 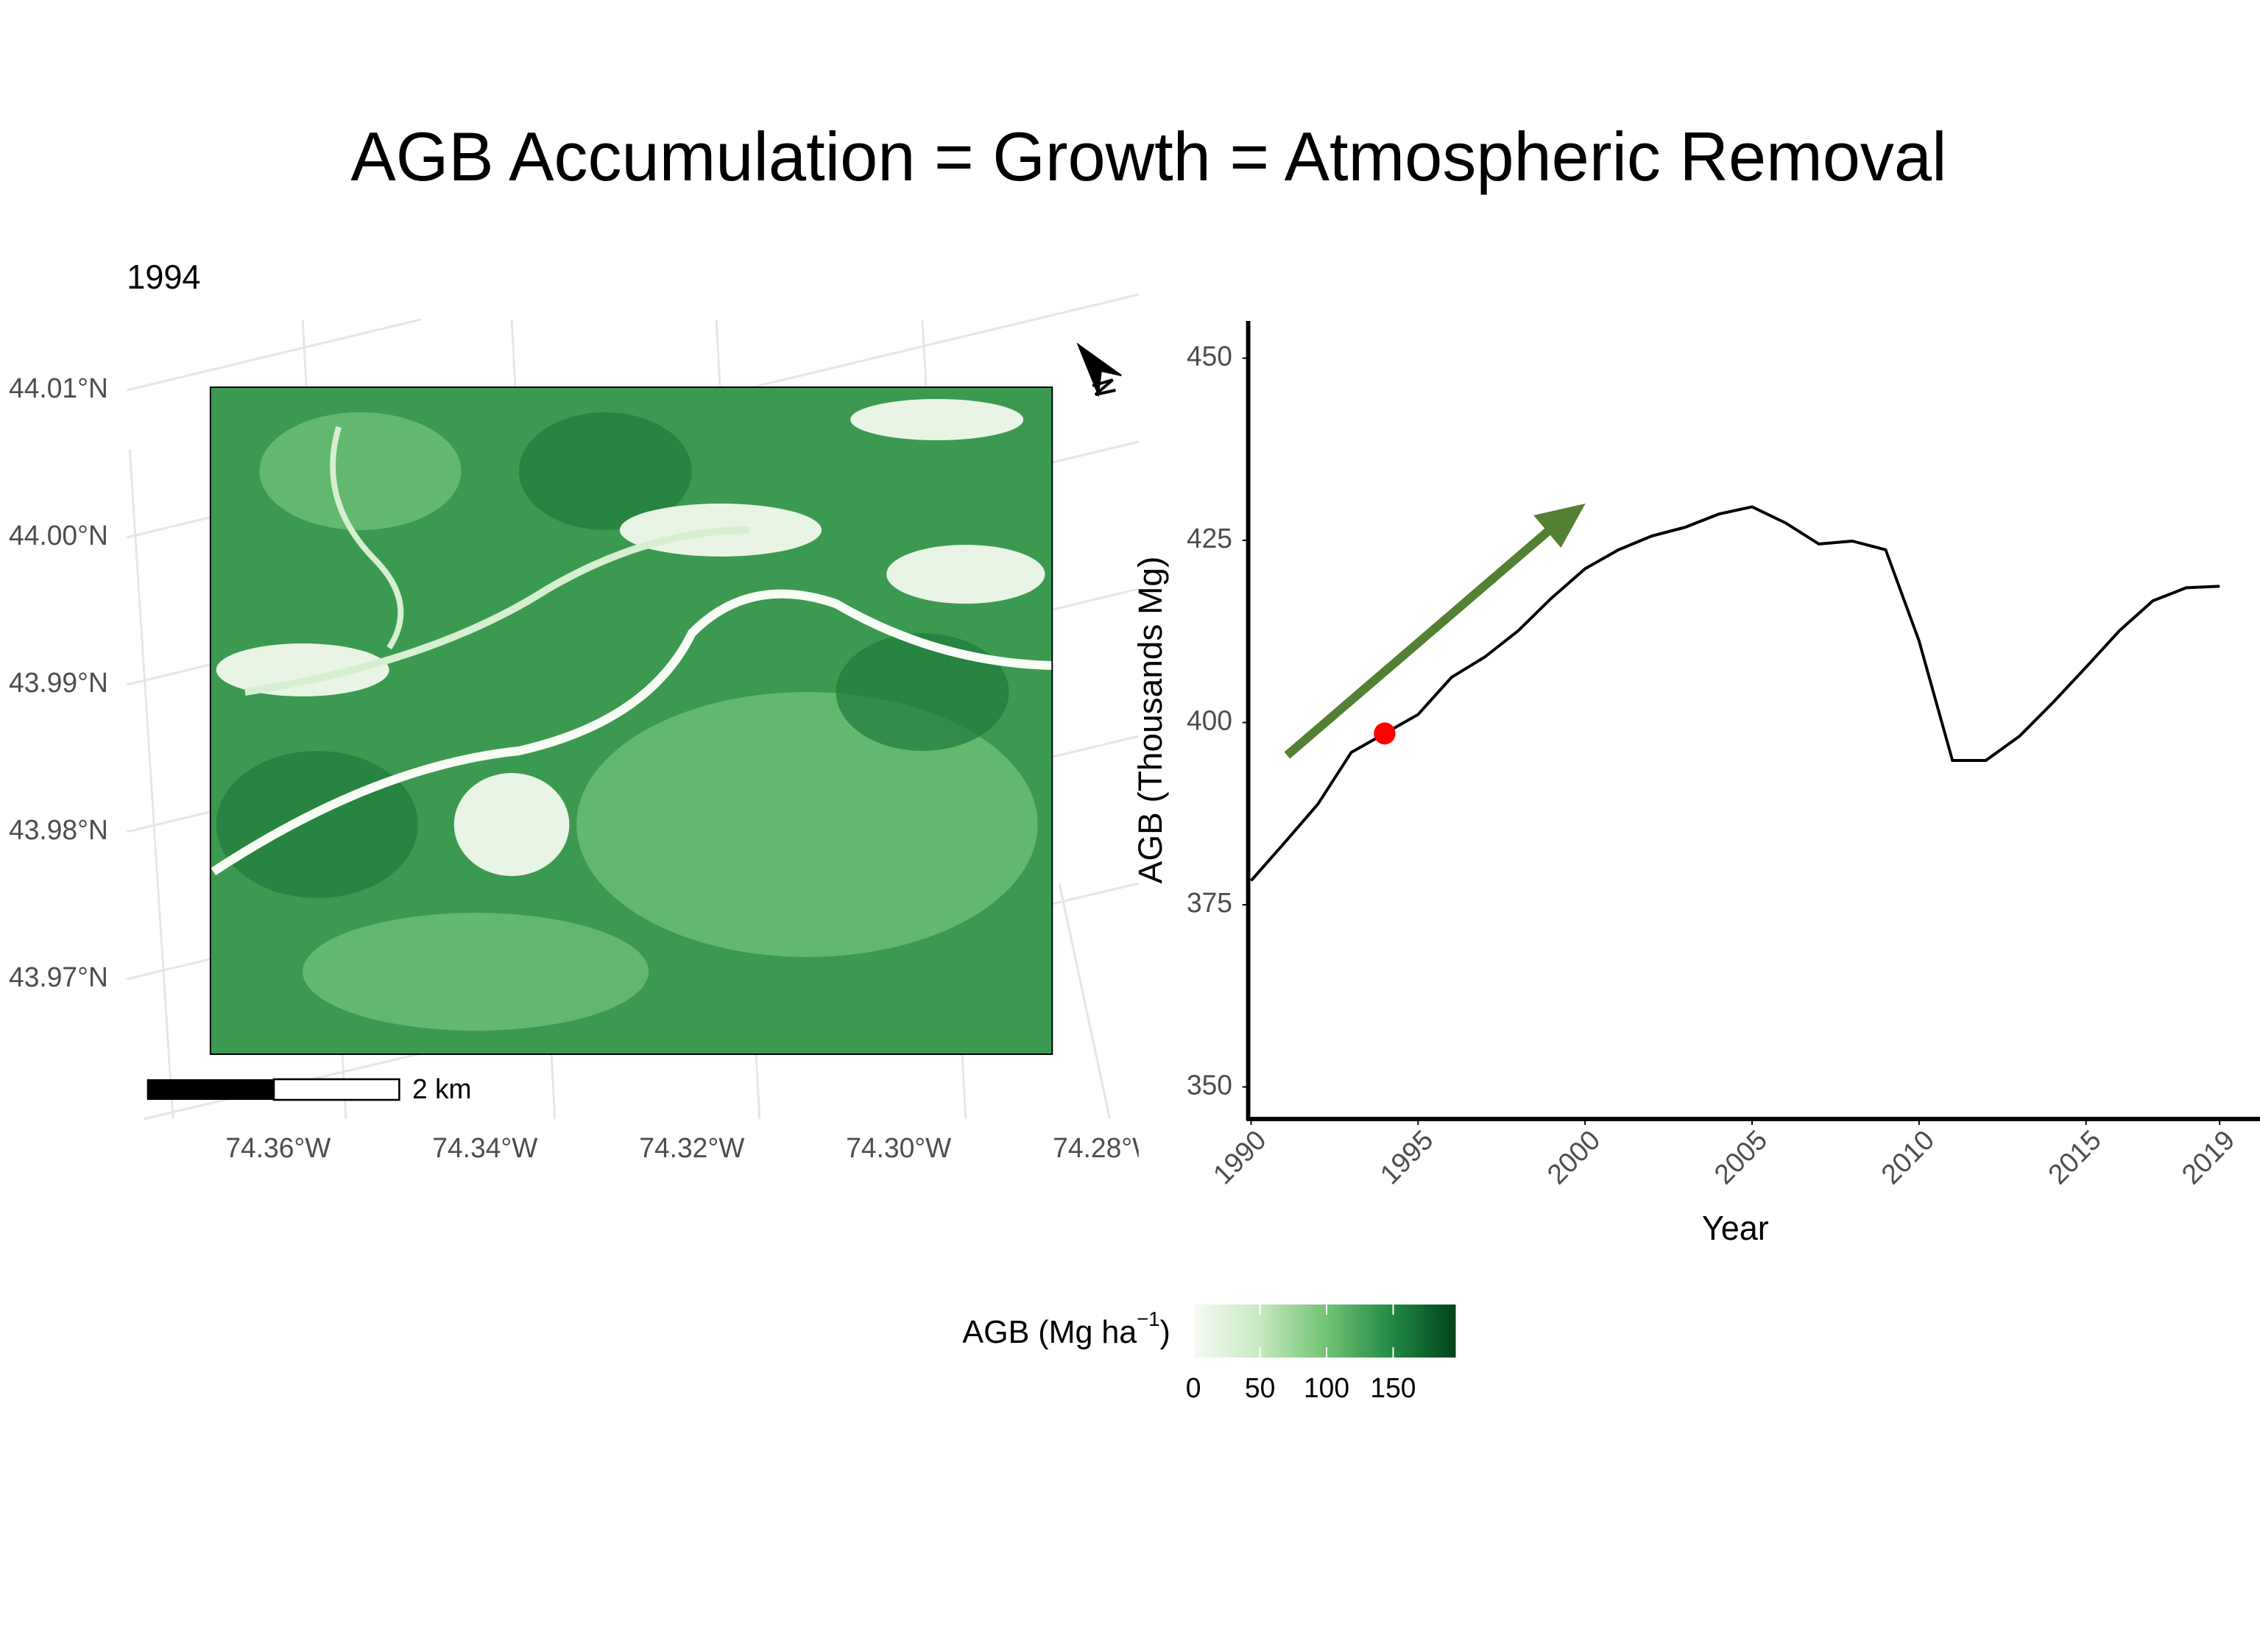 What do you see at coordinates (1324, 1331) in the screenshot?
I see `color-bar` at bounding box center [1324, 1331].